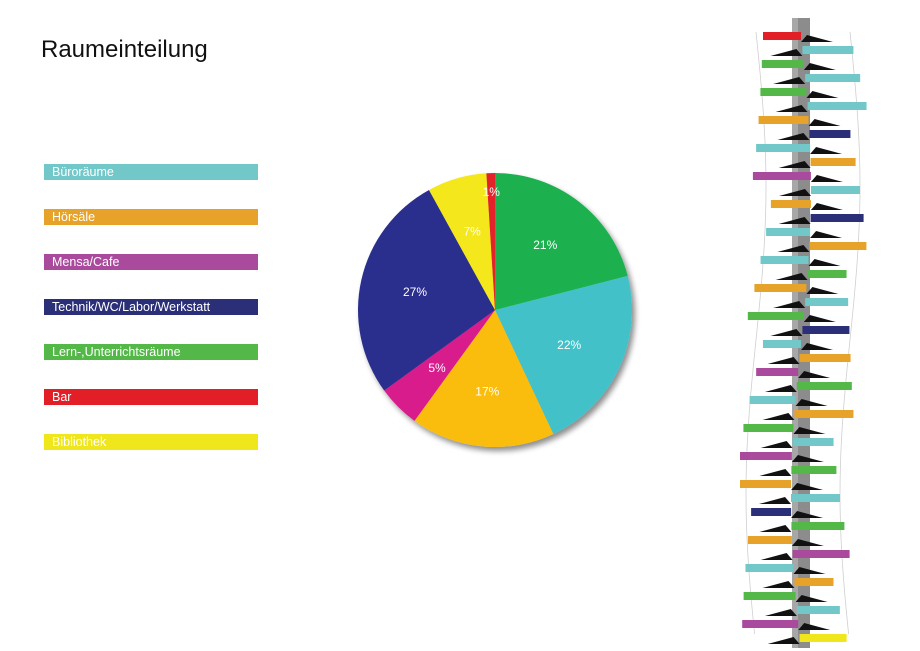 The image size is (920, 651). What do you see at coordinates (487, 392) in the screenshot?
I see `pie-slice-label: 17%` at bounding box center [487, 392].